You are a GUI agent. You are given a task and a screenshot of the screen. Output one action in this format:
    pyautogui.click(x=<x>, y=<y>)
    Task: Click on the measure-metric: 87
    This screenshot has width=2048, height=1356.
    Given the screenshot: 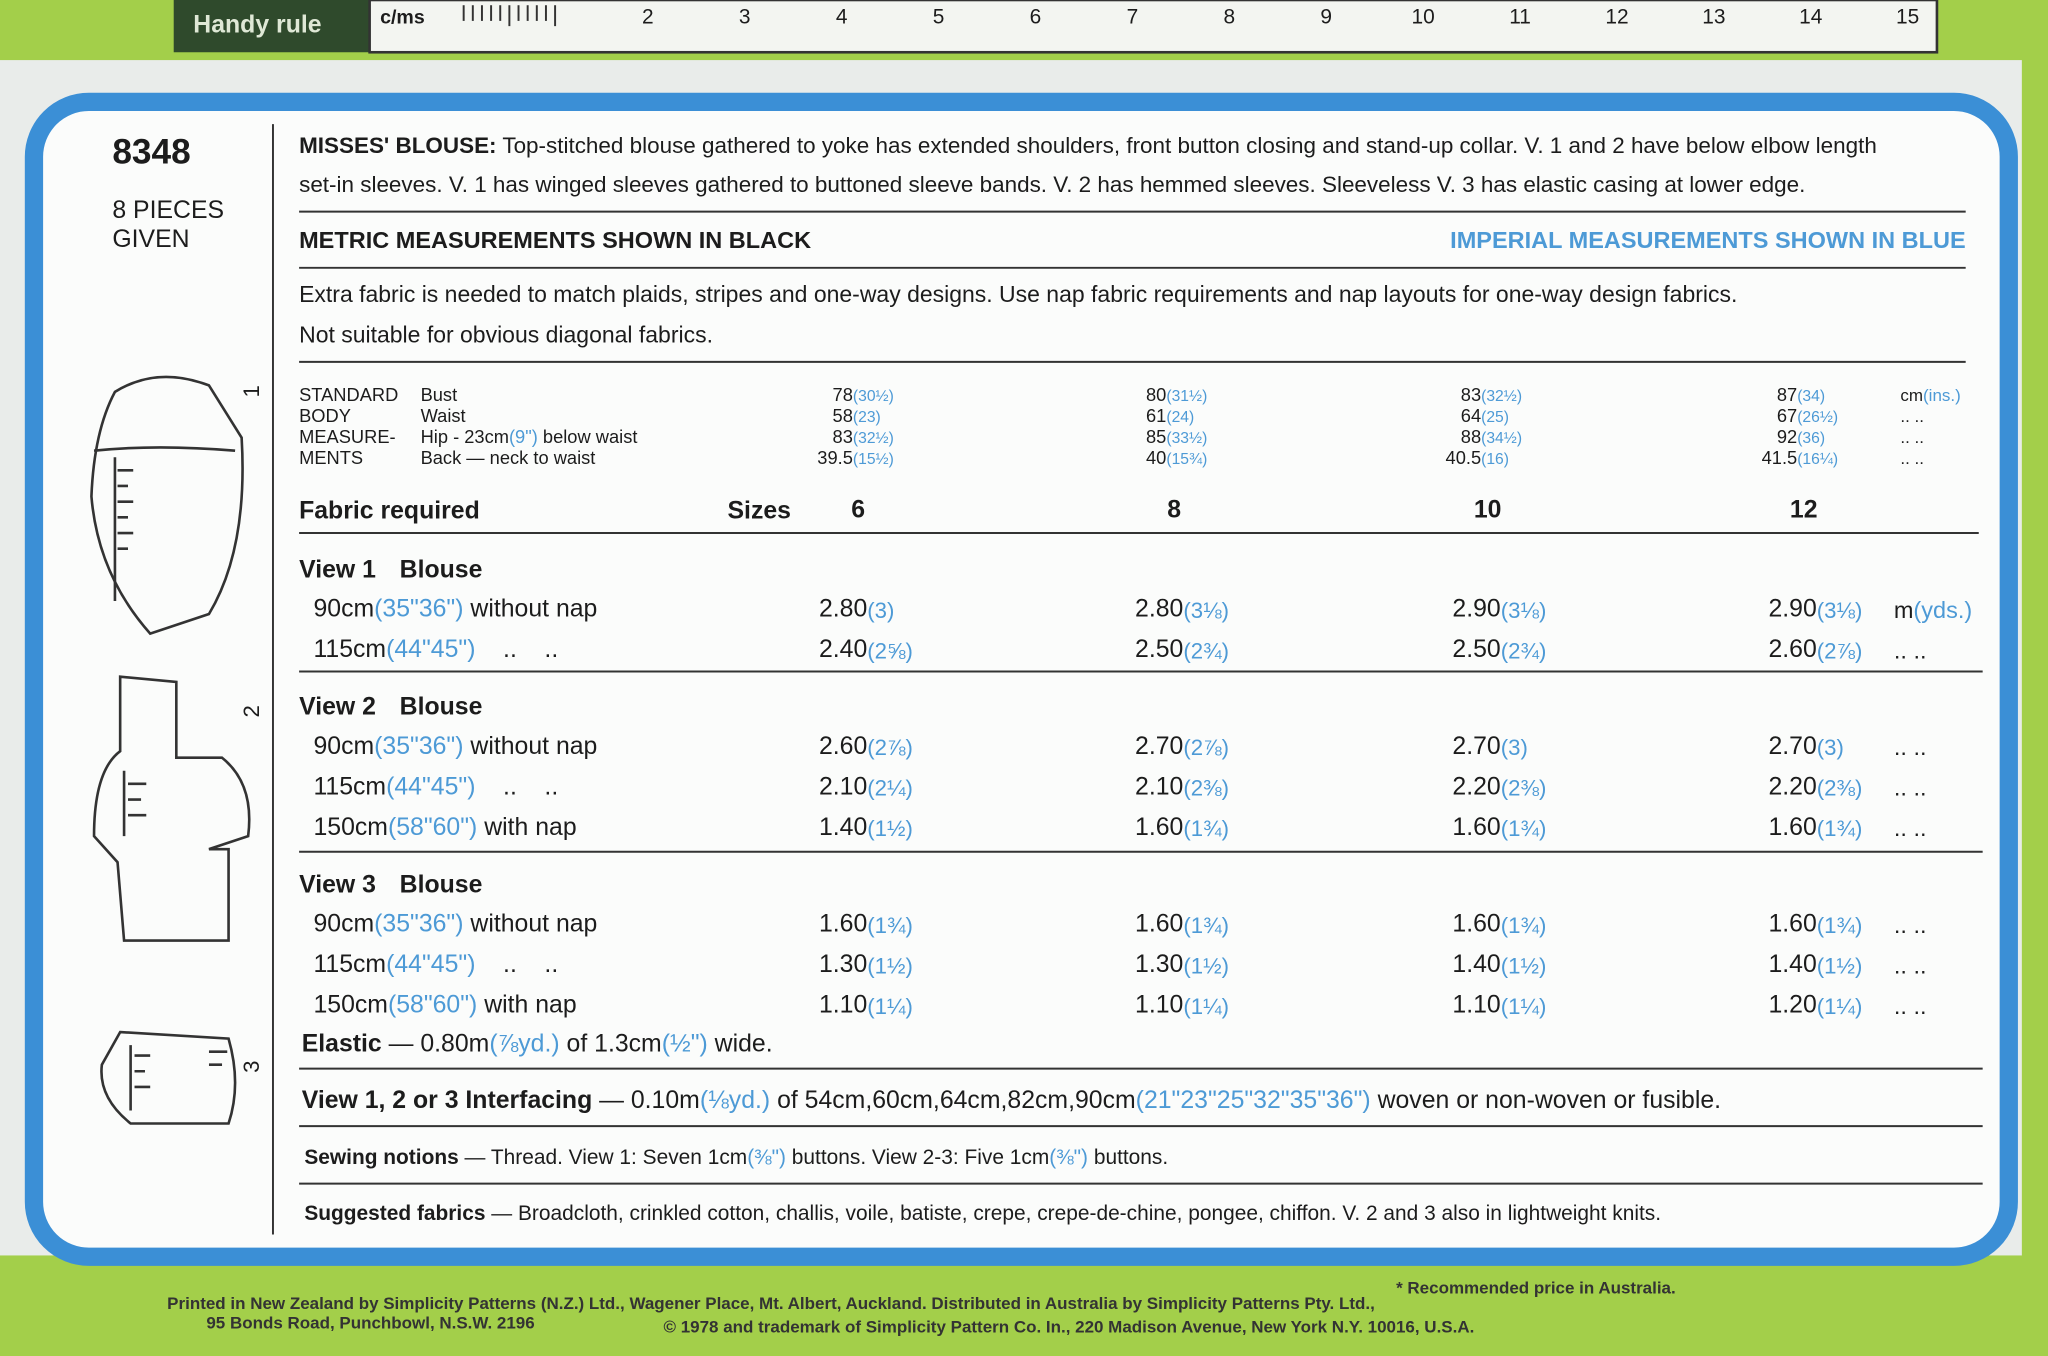 What is the action you would take?
    pyautogui.click(x=1787, y=395)
    